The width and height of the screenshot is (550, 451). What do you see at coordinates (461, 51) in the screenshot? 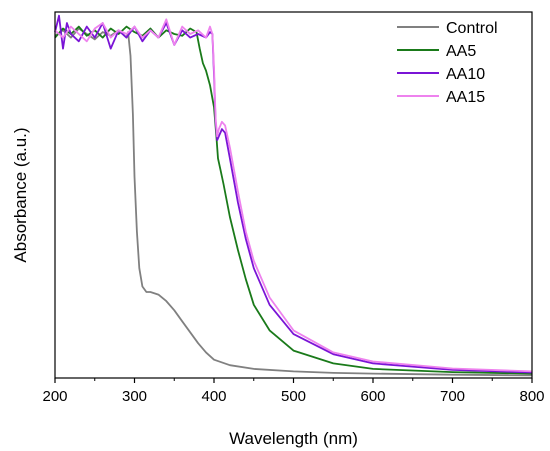
I see `legend-label-aa5: AA5` at bounding box center [461, 51].